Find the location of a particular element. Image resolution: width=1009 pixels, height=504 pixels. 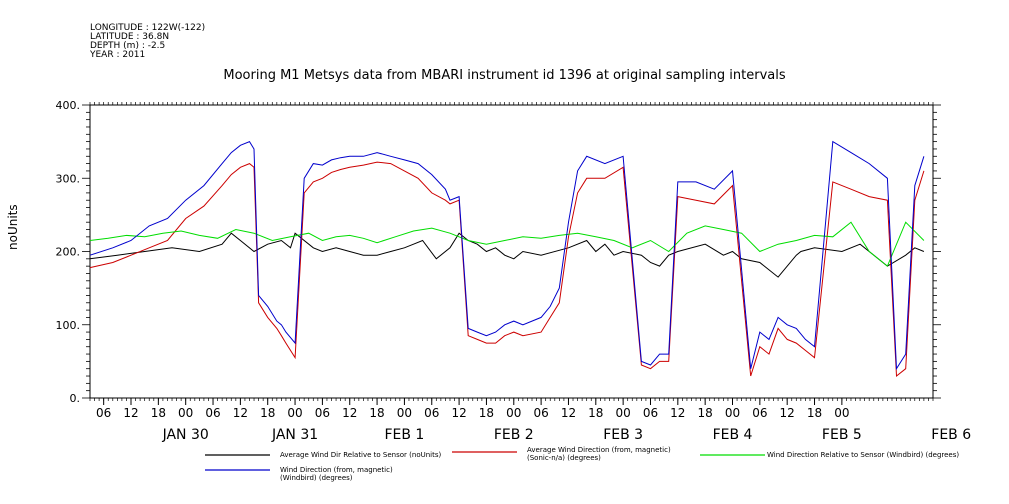

depth-label: DEPTH (m) : -2.5 is located at coordinates (128, 46).